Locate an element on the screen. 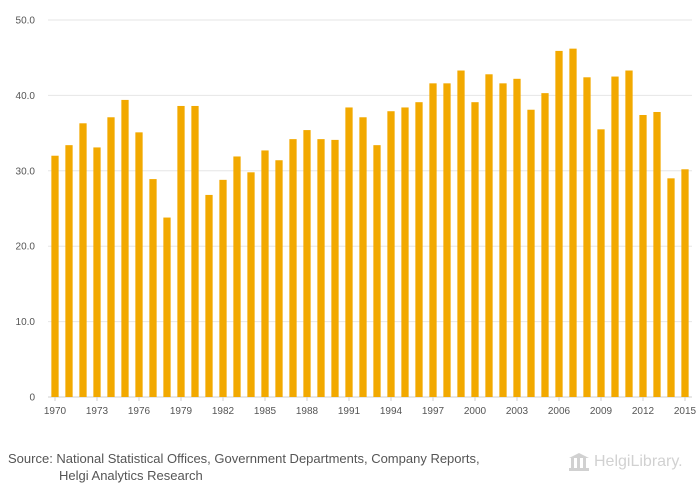 This screenshot has height=500, width=700. bar-2009 is located at coordinates (601, 263).